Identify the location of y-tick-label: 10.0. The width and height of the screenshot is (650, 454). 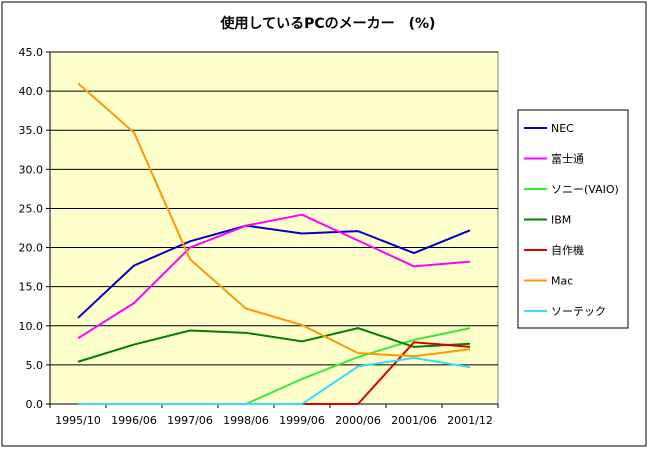
(31, 326).